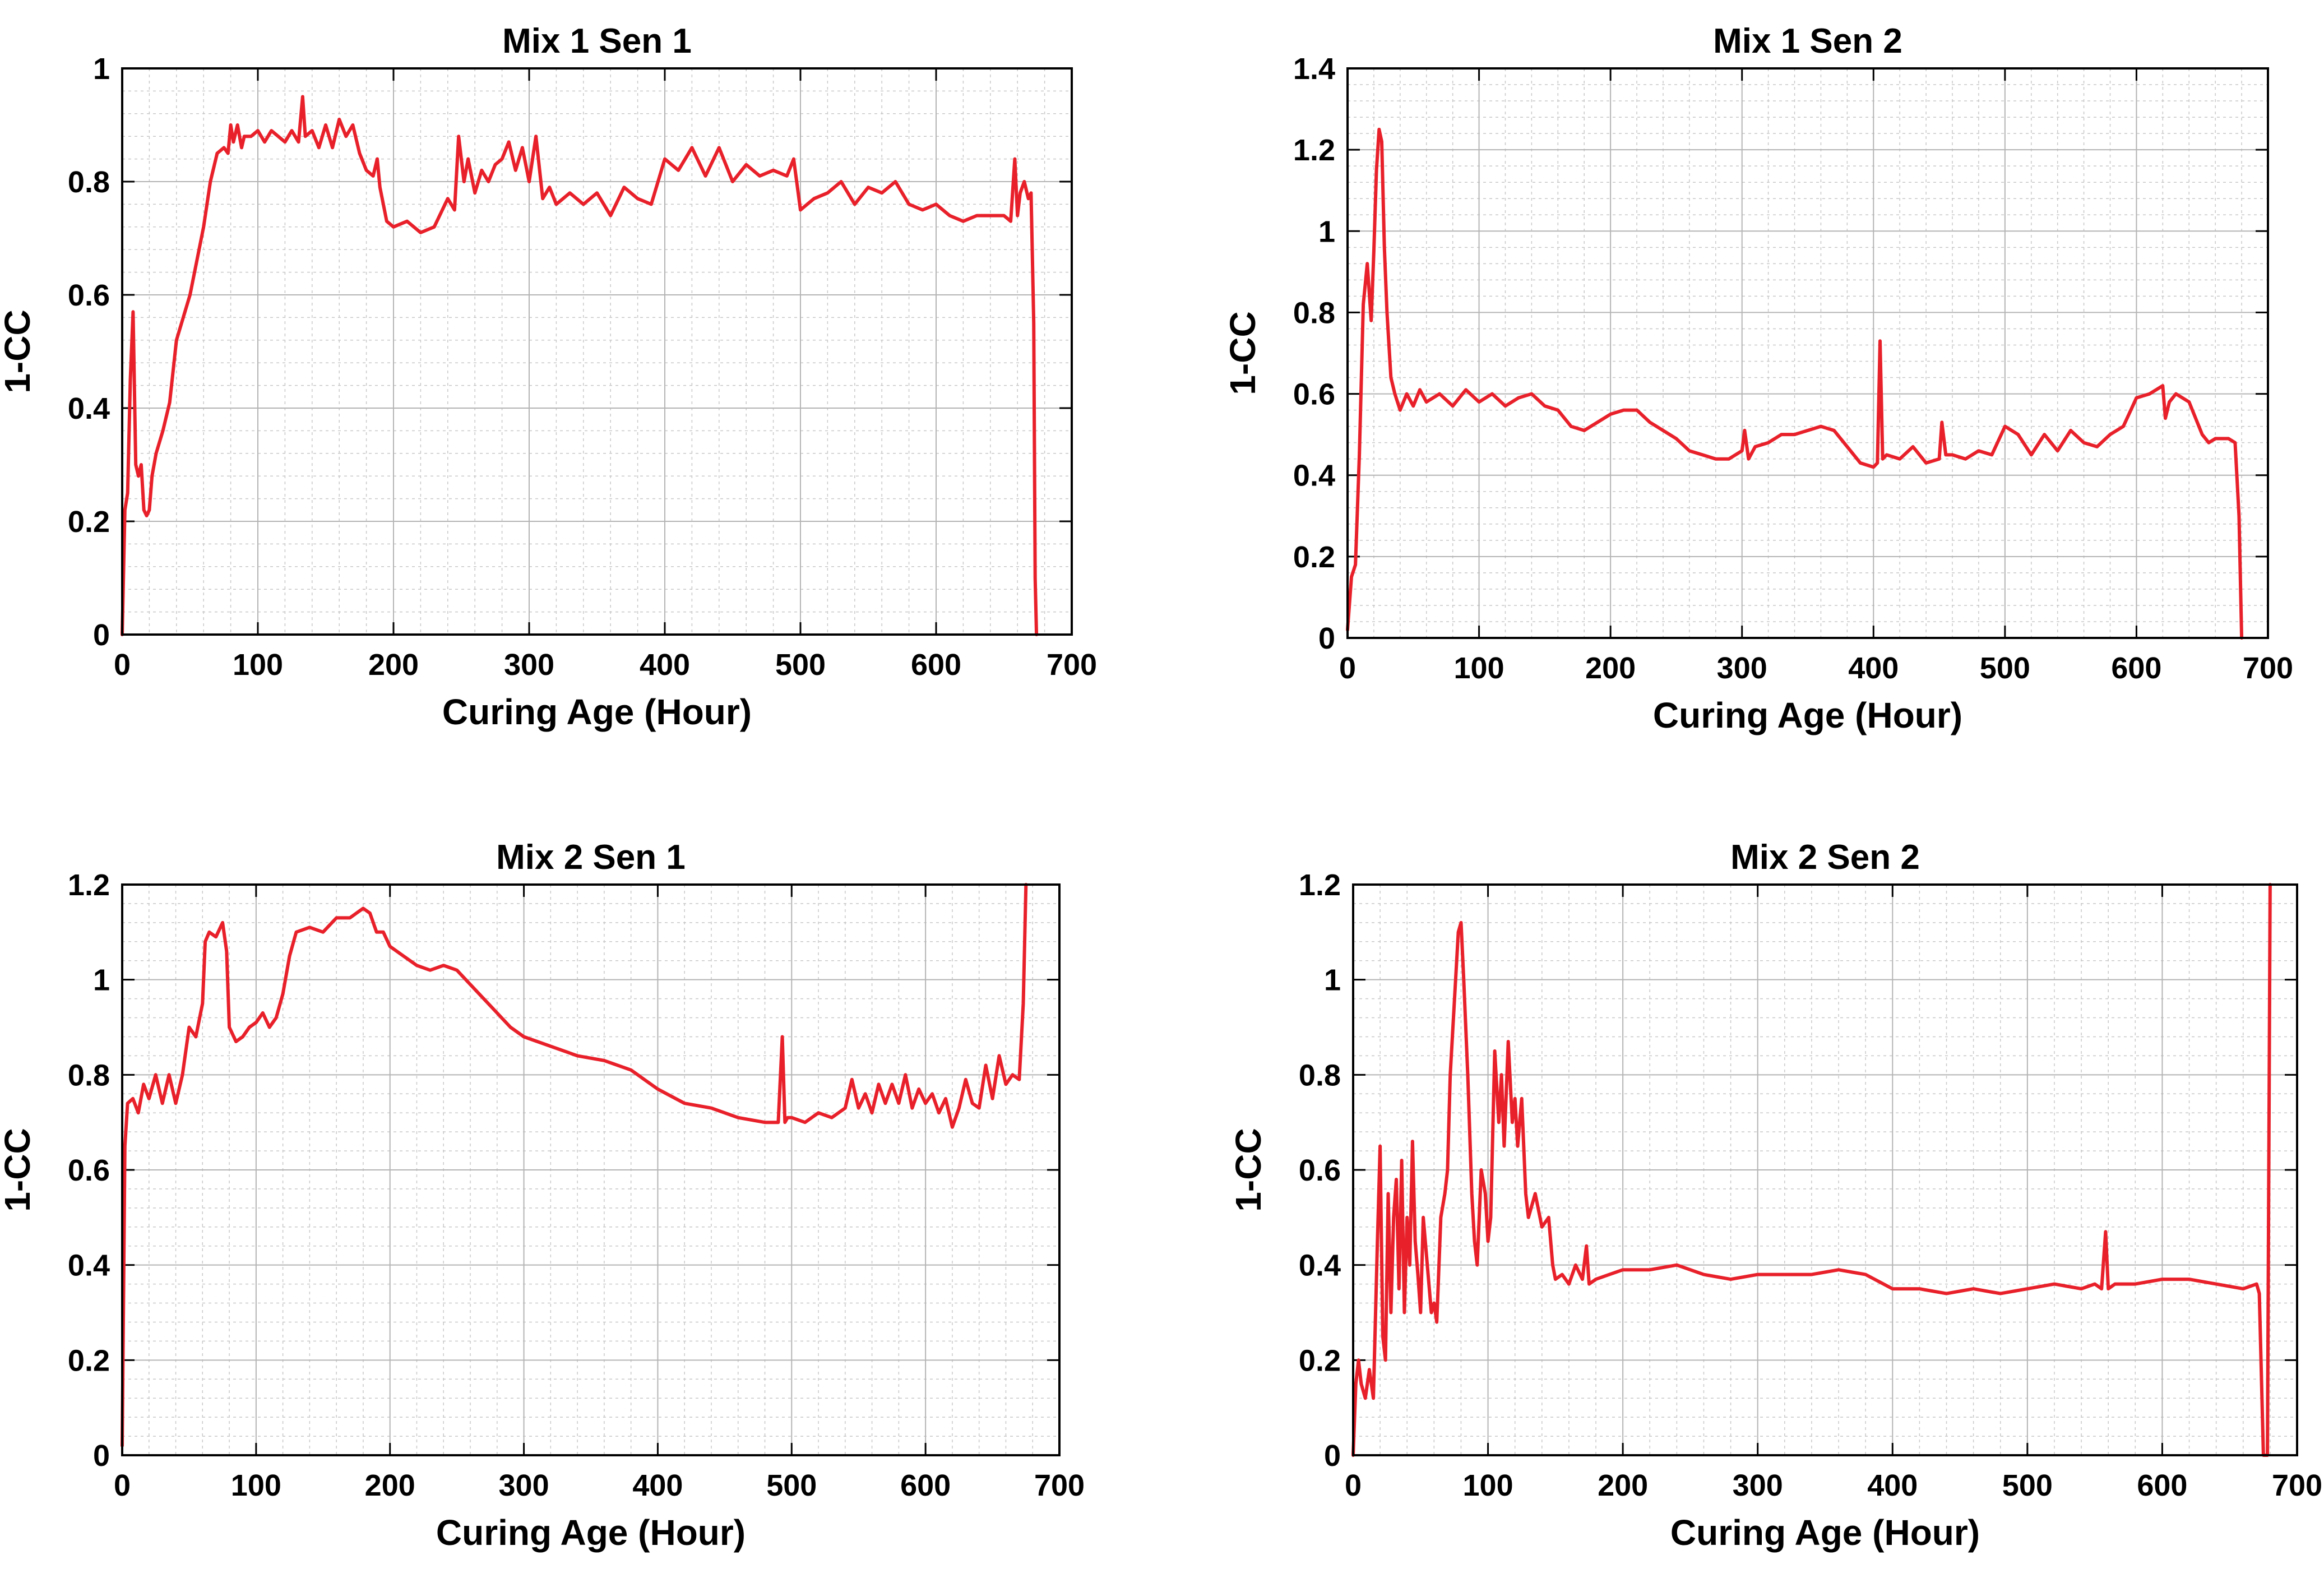  I want to click on chart-title: Mix 2 Sen 1, so click(591, 857).